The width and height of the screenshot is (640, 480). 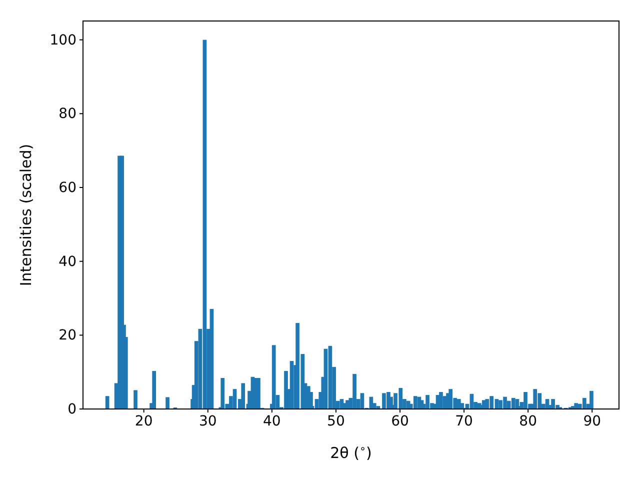 I want to click on y-tick-label: 20, so click(x=67, y=336).